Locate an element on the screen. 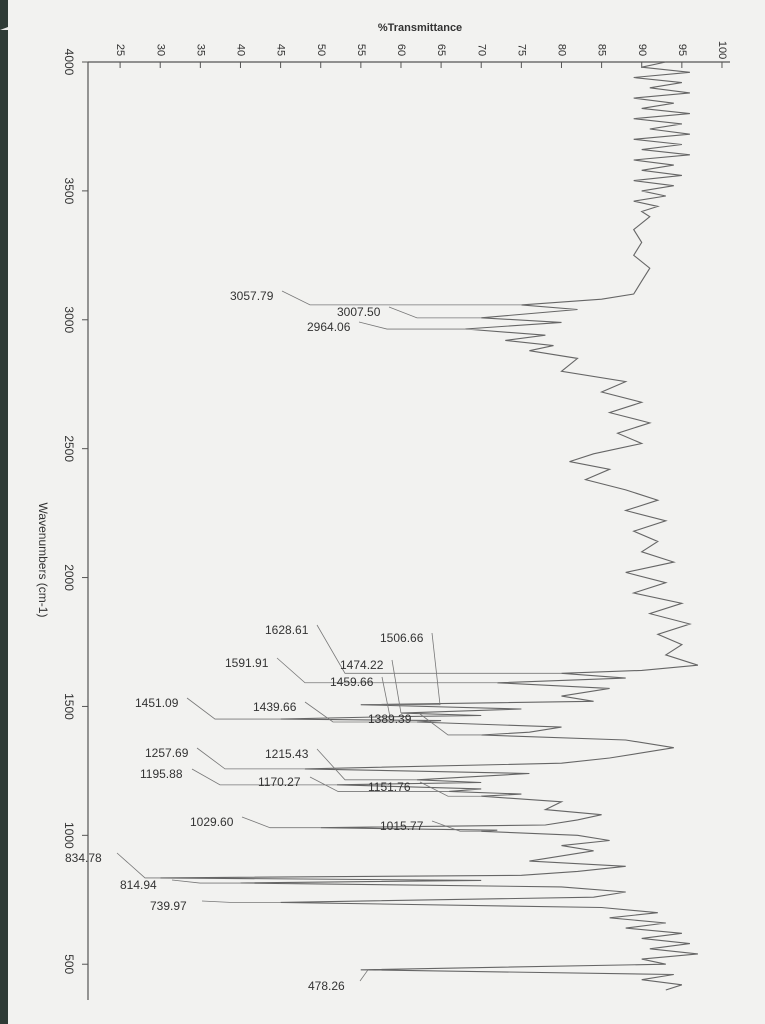 Image resolution: width=765 pixels, height=1024 pixels. x-tick-label: 1000 is located at coordinates (69, 835).